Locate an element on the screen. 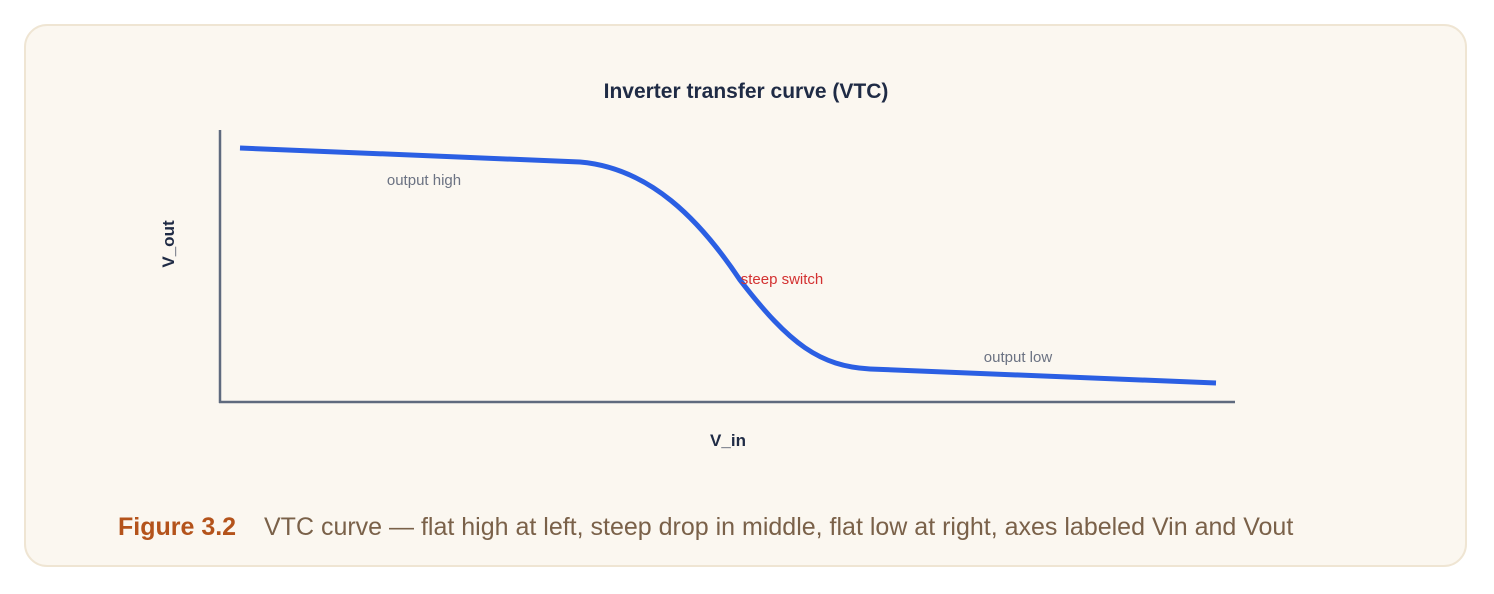  y-axis-label: V_out is located at coordinates (168, 244).